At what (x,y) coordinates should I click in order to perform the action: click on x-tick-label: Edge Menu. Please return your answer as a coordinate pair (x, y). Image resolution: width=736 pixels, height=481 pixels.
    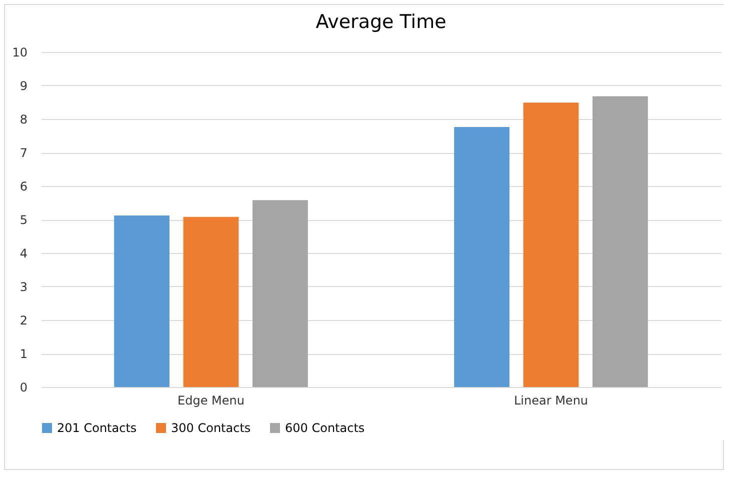
    Looking at the image, I should click on (211, 401).